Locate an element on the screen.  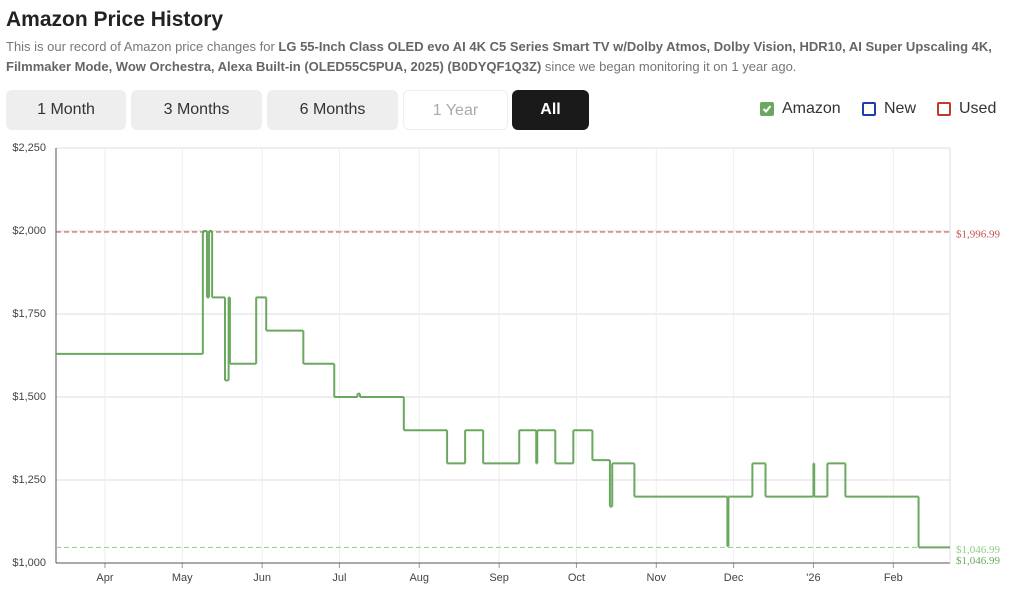
legend-label: New is located at coordinates (900, 108).